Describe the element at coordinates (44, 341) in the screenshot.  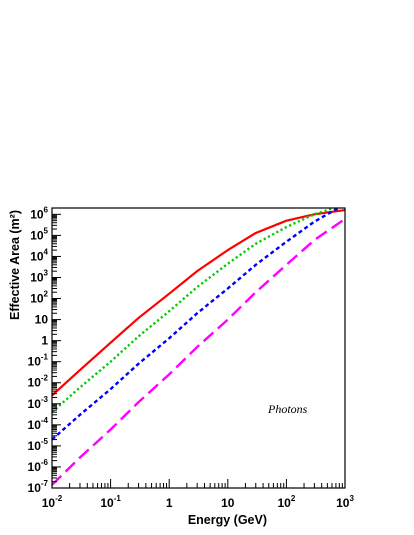
I see `y-tick-label: 1` at that location.